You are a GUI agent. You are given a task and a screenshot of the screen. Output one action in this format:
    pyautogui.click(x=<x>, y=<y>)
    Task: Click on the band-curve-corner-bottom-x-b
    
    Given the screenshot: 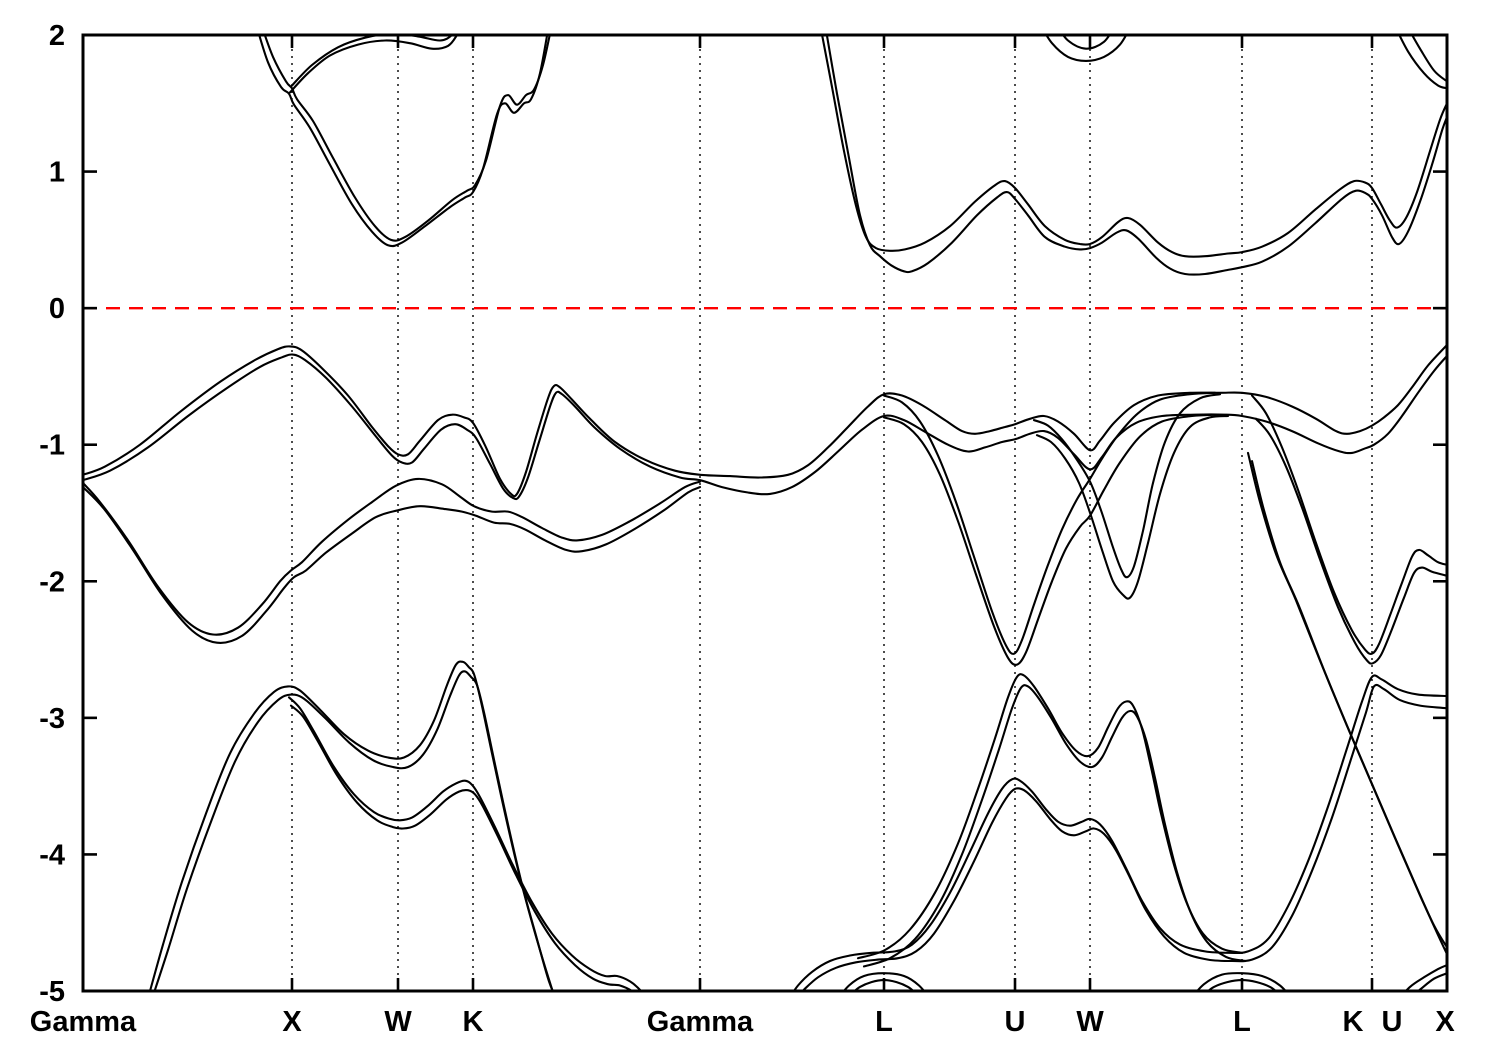 What is the action you would take?
    pyautogui.click(x=1431, y=981)
    